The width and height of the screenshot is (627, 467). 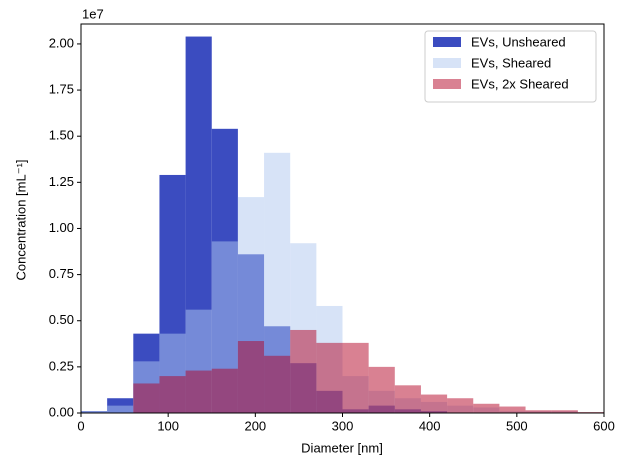 What do you see at coordinates (61, 227) in the screenshot?
I see `y-tick-label: 1.00` at bounding box center [61, 227].